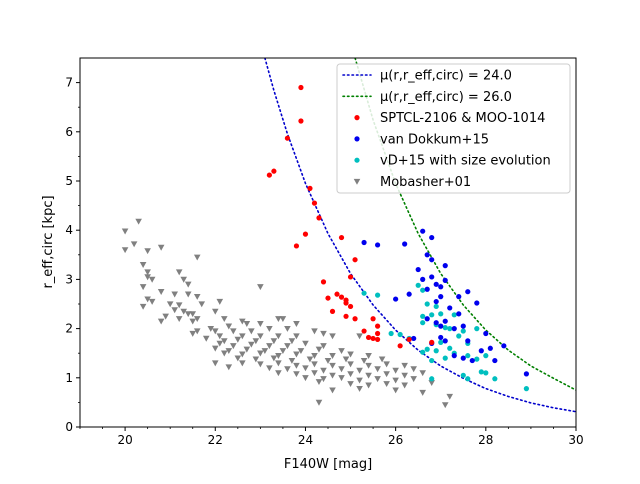 The image size is (640, 484). I want to click on legend-label: μ(r,r_eff,circ) = 24.0, so click(446, 76).